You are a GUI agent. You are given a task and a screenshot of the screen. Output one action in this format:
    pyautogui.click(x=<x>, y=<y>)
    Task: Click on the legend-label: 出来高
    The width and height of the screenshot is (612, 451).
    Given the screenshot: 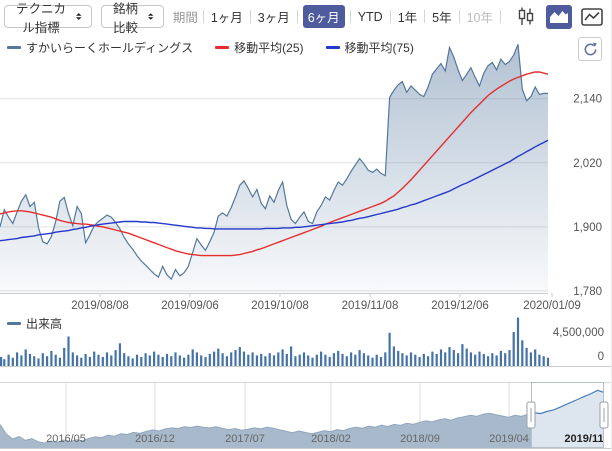 What is the action you would take?
    pyautogui.click(x=44, y=324)
    